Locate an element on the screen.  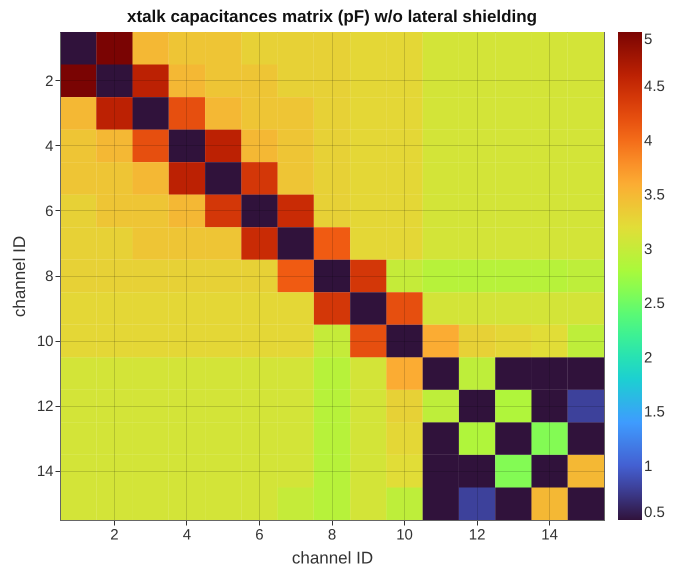
x-tick-label: 4 is located at coordinates (187, 535).